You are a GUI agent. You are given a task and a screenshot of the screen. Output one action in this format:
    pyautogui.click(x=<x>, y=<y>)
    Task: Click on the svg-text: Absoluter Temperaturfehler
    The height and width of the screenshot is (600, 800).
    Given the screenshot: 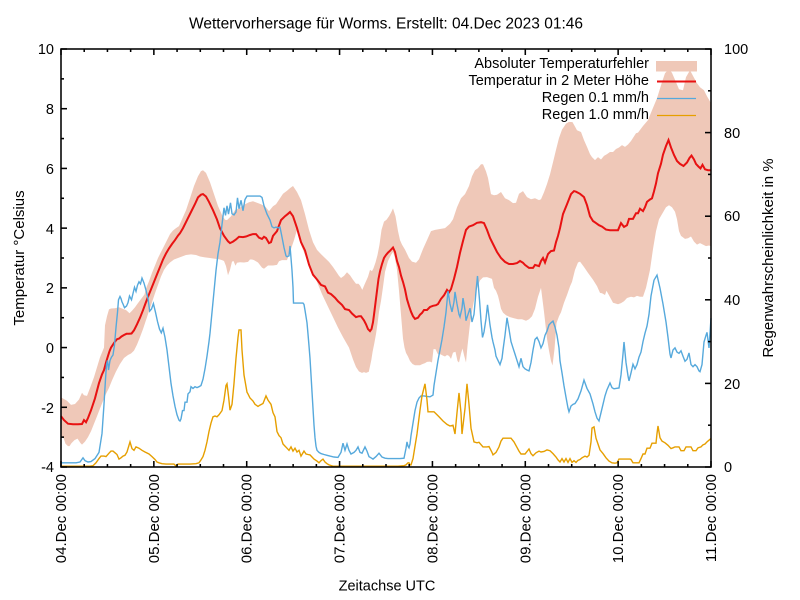 What is the action you would take?
    pyautogui.click(x=561, y=64)
    